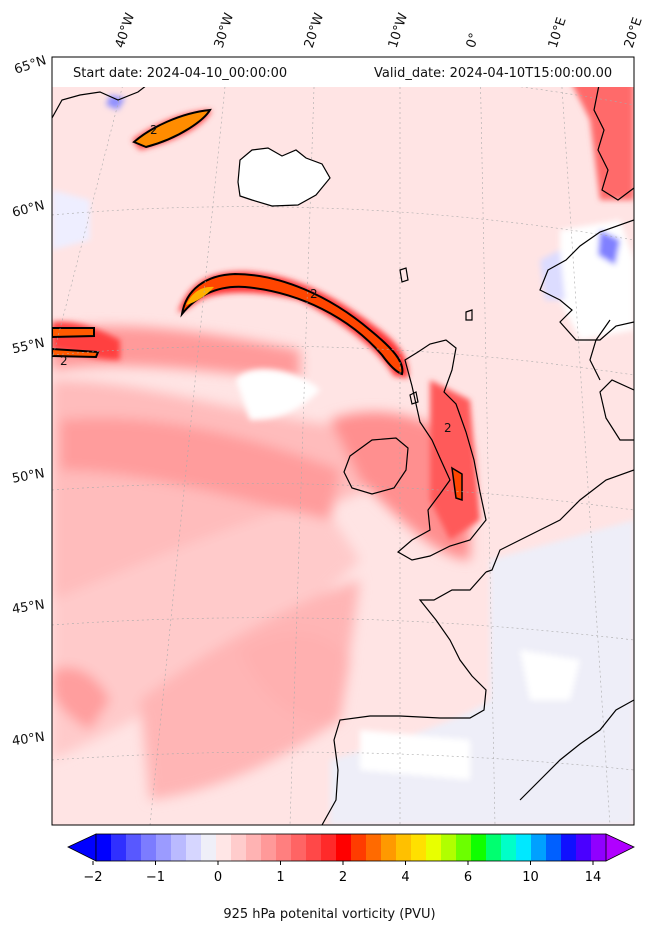 The width and height of the screenshot is (659, 936). What do you see at coordinates (82, 847) in the screenshot?
I see `colorbar-extend-min` at bounding box center [82, 847].